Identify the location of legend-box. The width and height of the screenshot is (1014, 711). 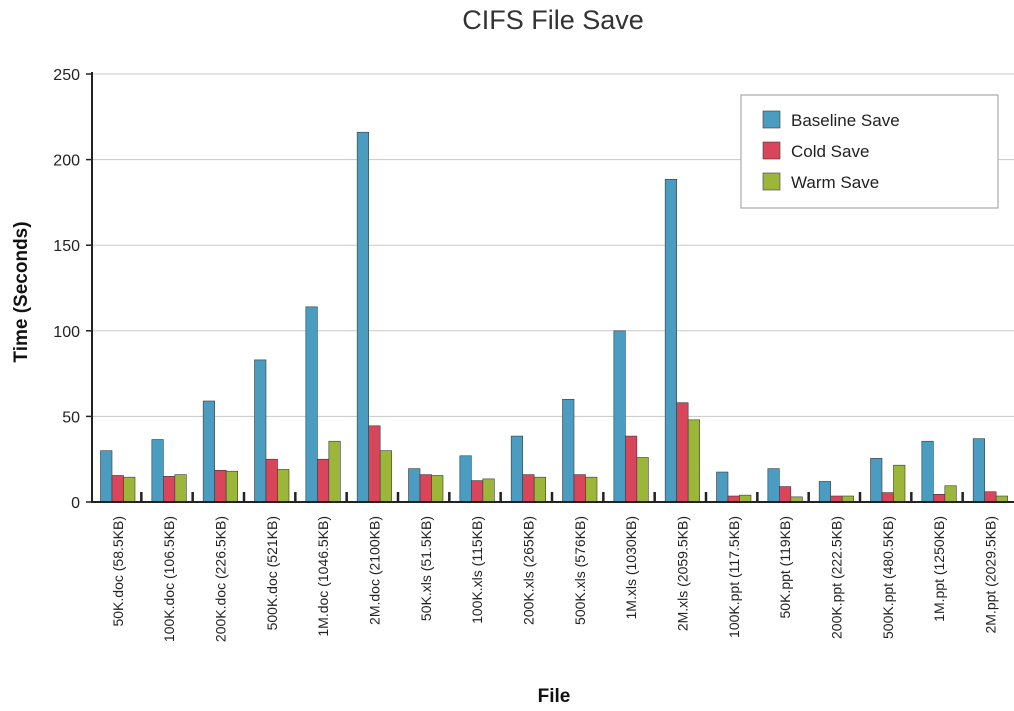
(869, 151).